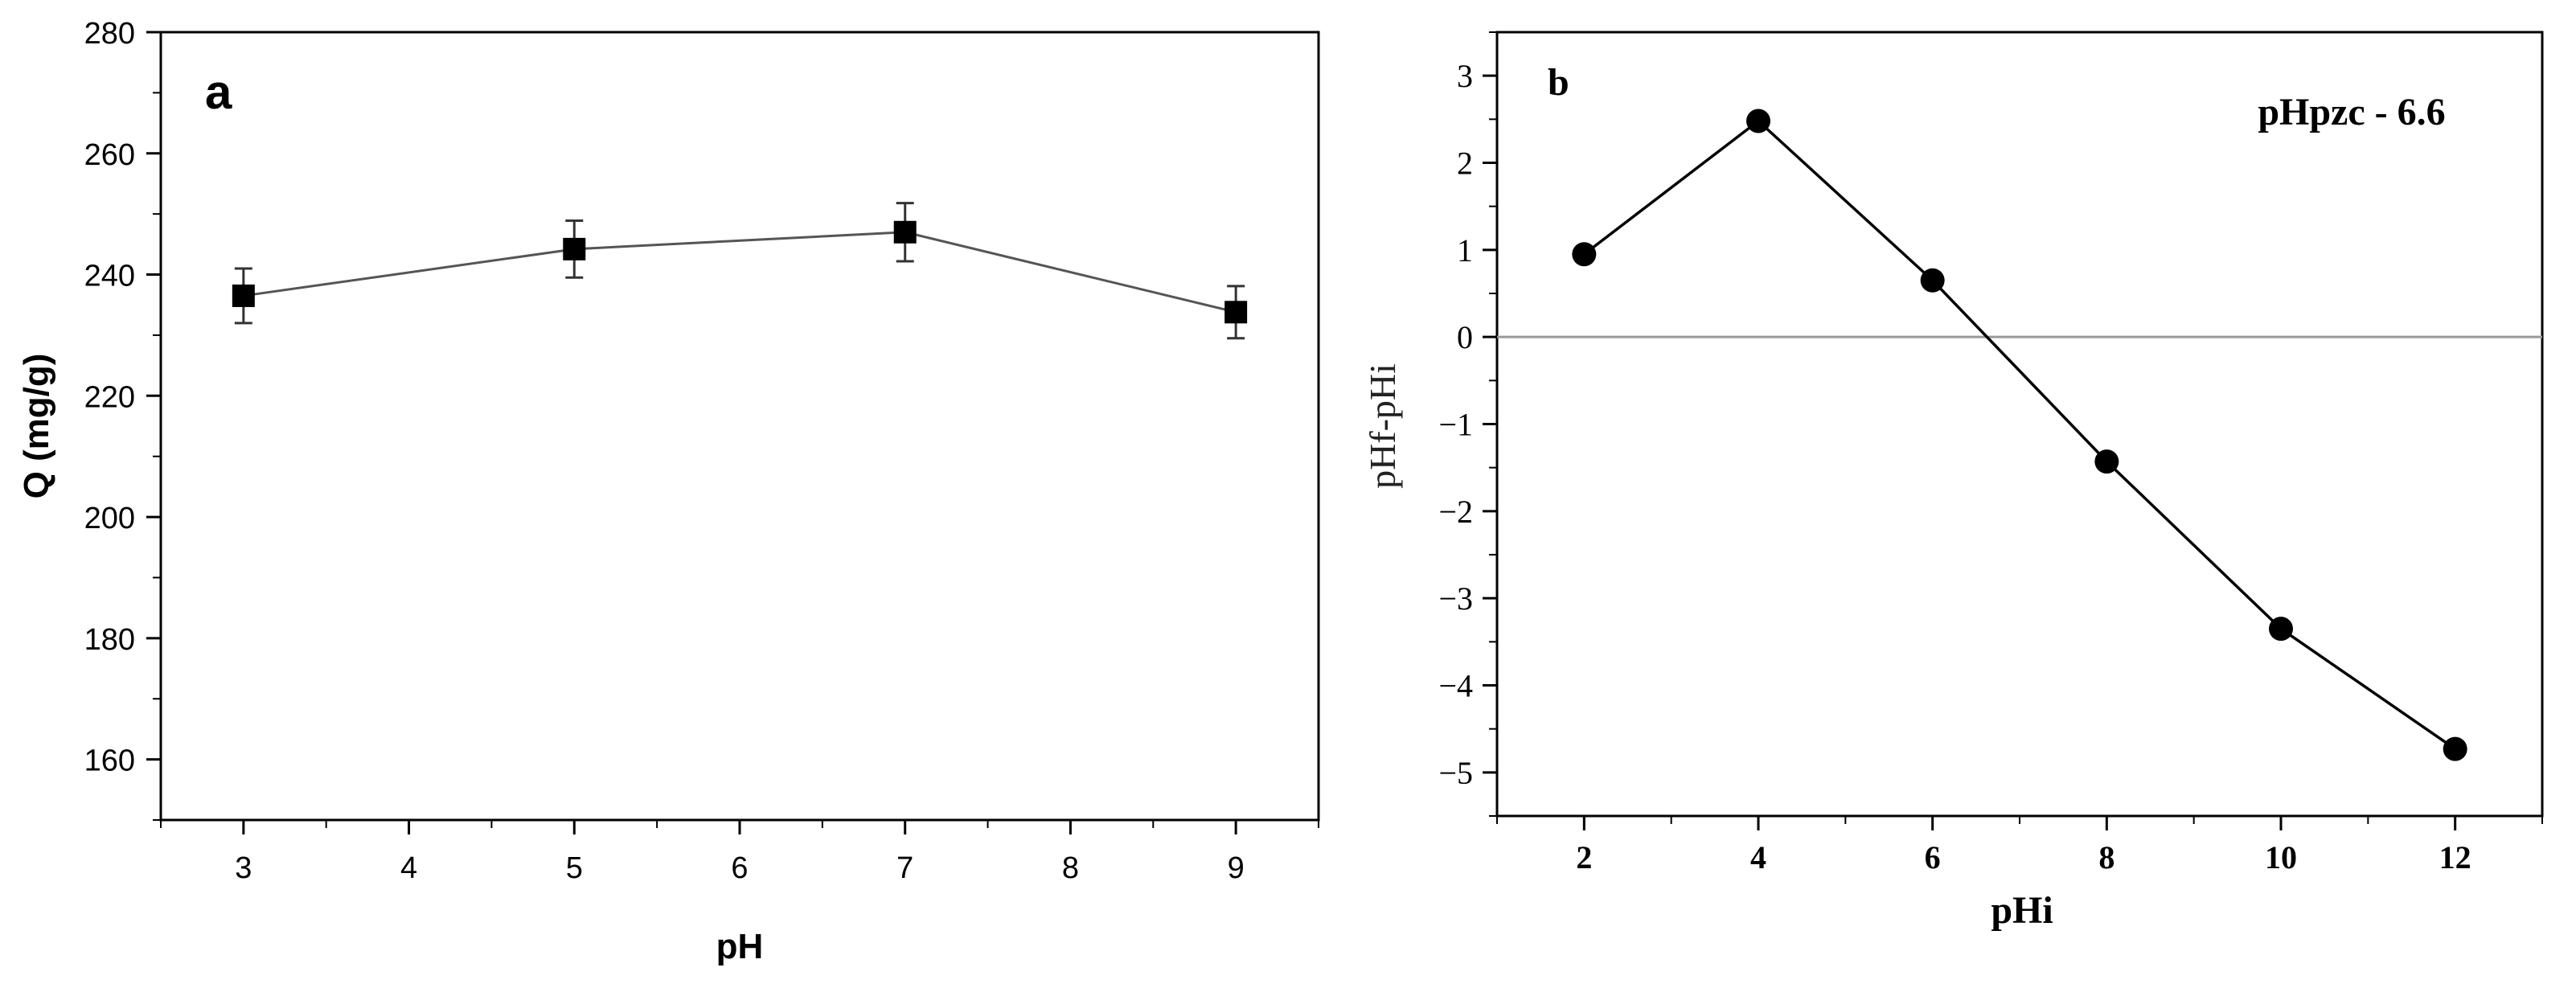 The image size is (2576, 984). What do you see at coordinates (740, 946) in the screenshot?
I see `panel-a-x-axis-label: pH` at bounding box center [740, 946].